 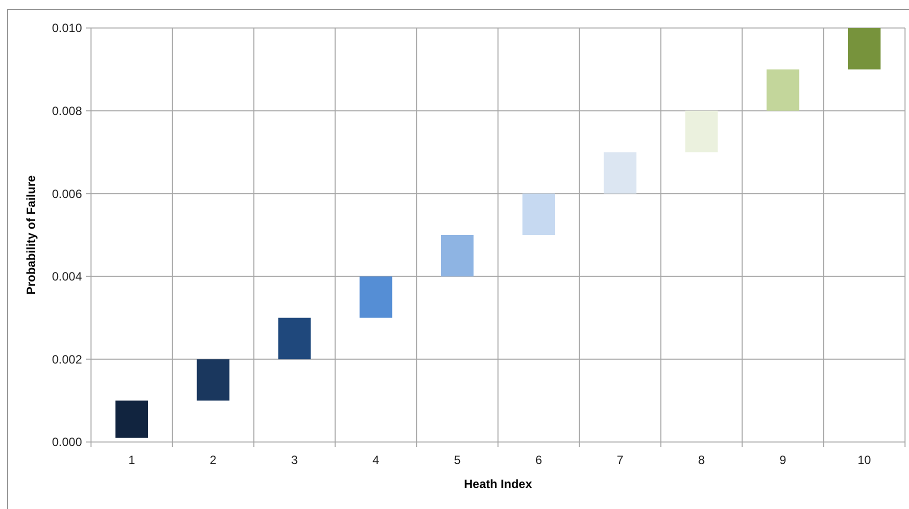 What do you see at coordinates (538, 460) in the screenshot?
I see `x-tick-label: 6` at bounding box center [538, 460].